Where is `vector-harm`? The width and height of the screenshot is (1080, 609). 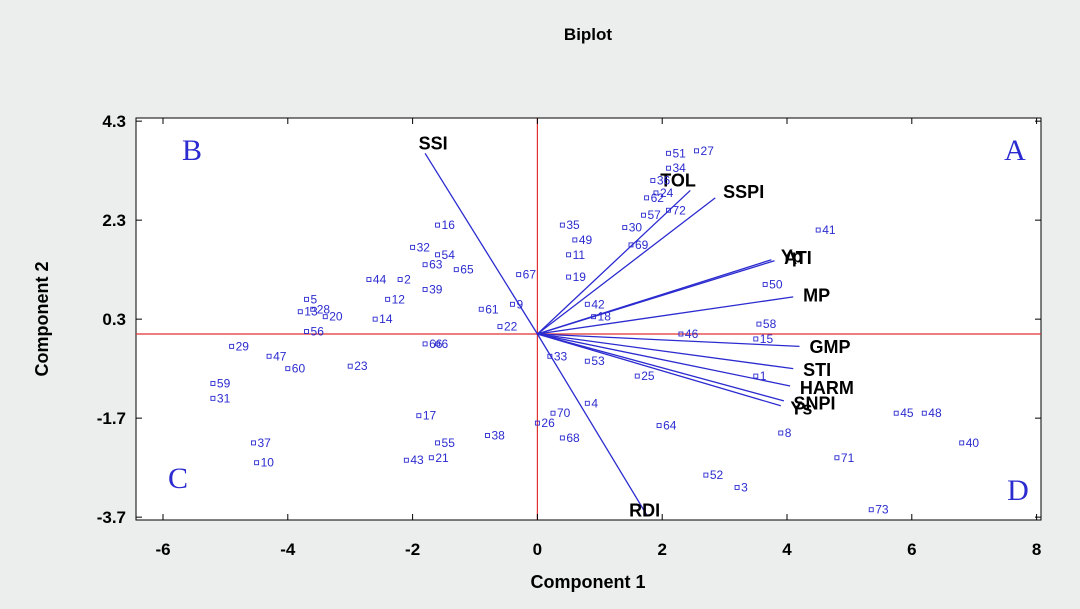
vector-harm is located at coordinates (664, 360).